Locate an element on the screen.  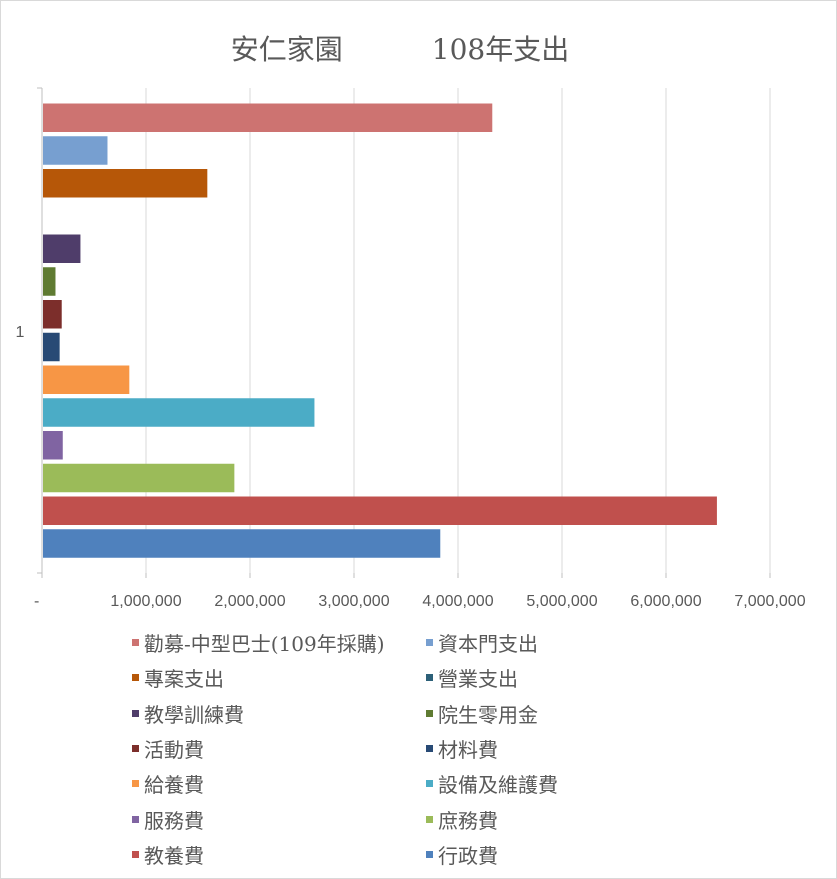
chart-title: 安仁家園 108年支出 is located at coordinates (400, 49).